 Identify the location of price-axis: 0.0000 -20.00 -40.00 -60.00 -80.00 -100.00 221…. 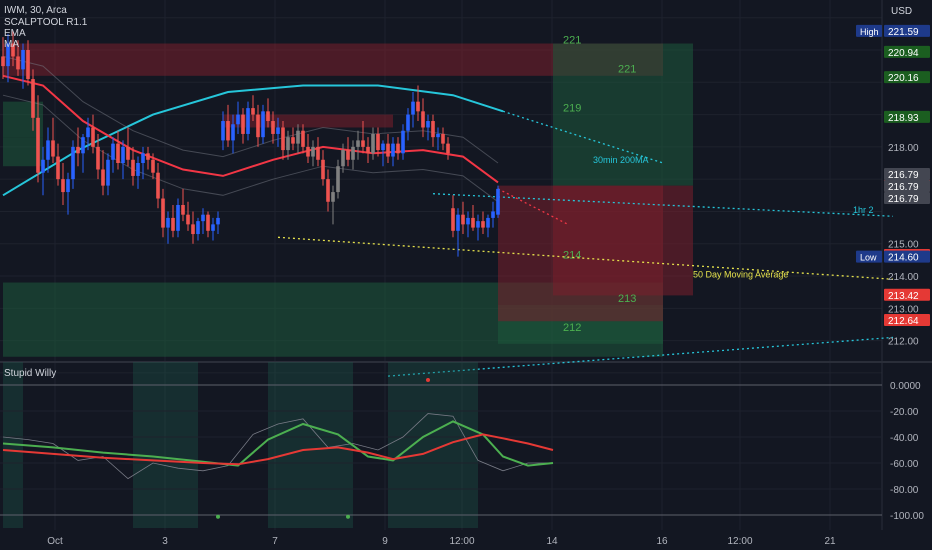
(893, 273).